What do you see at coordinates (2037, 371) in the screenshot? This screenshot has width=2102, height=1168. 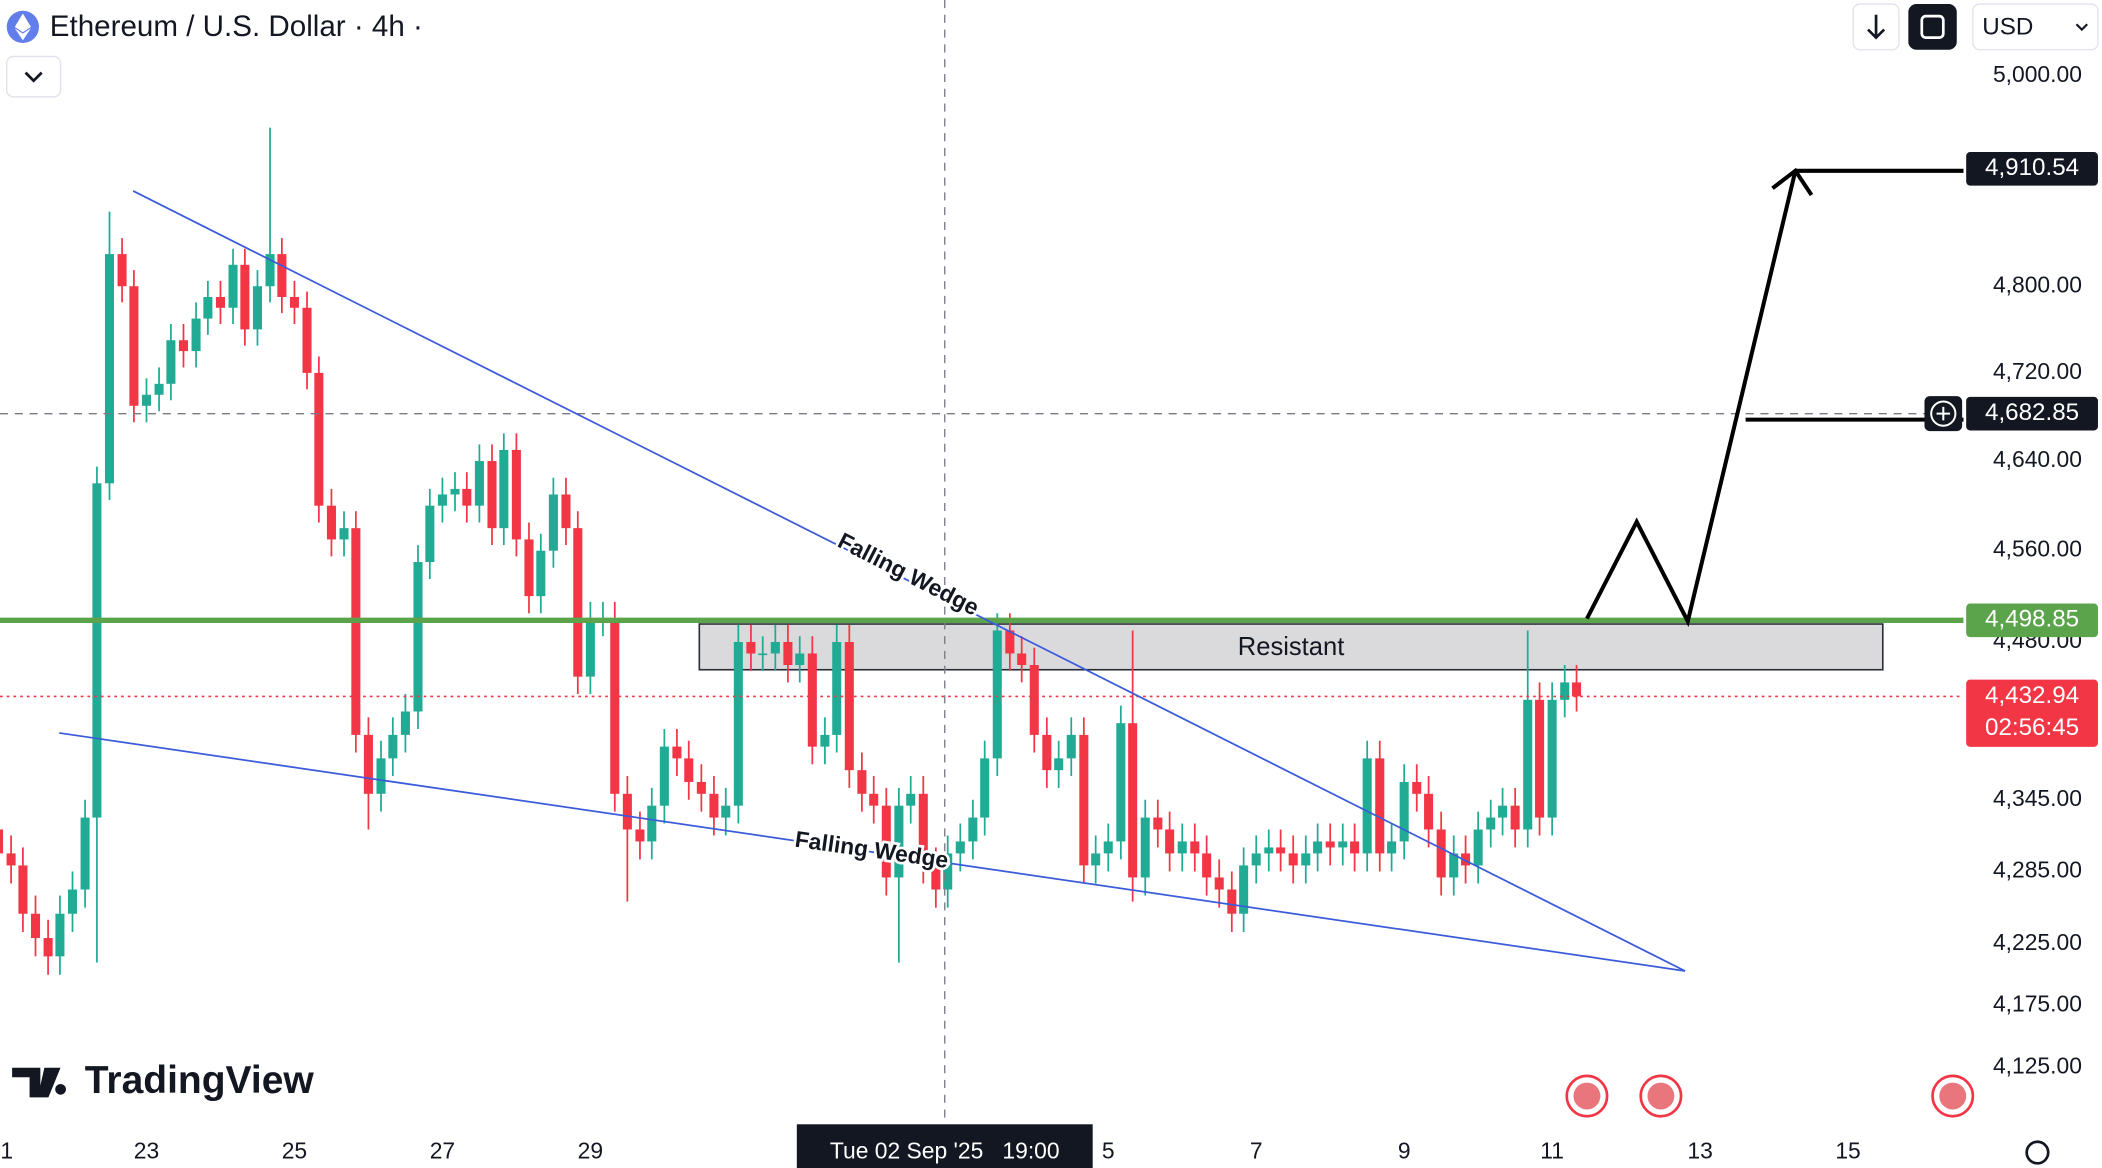 I see `y-tick-label: 4,720.00` at bounding box center [2037, 371].